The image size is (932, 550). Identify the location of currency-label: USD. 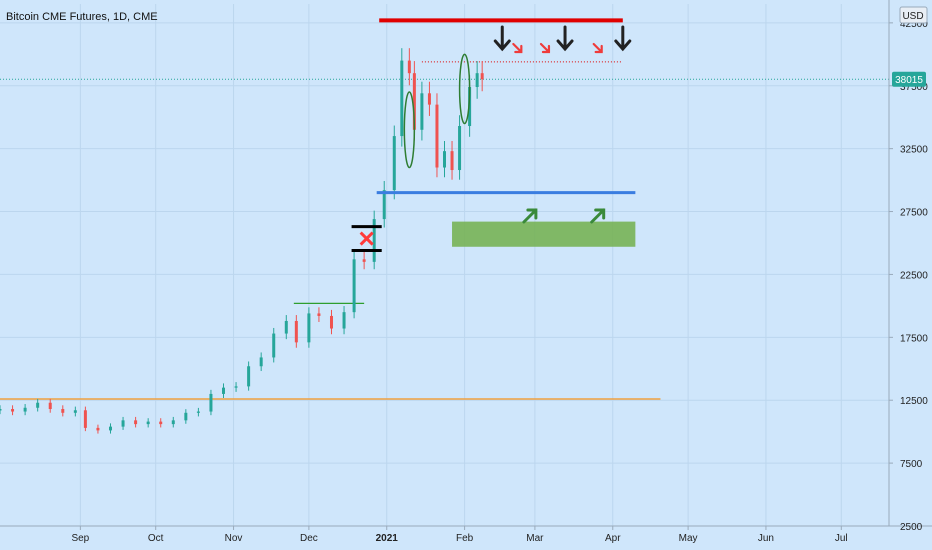
(912, 16).